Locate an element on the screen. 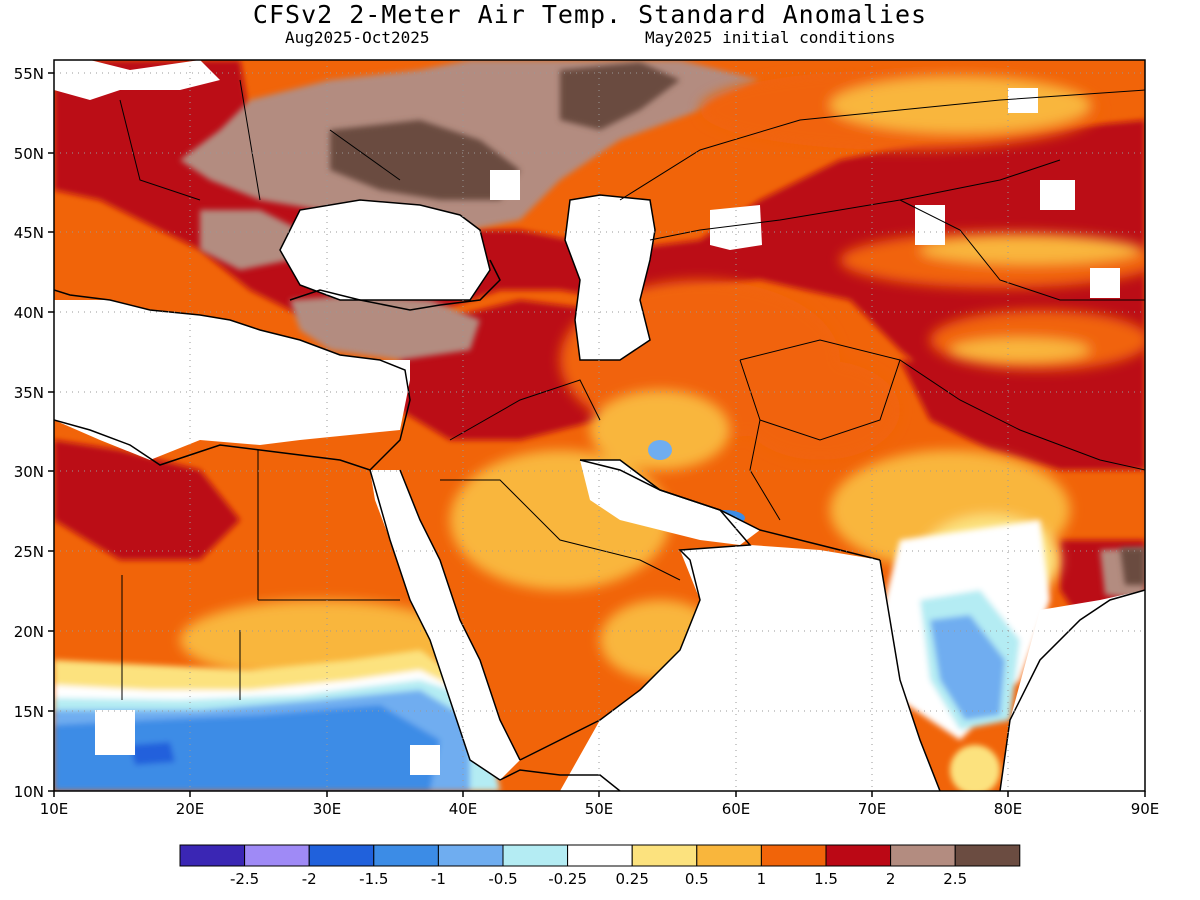 This screenshot has height=900, width=1200. anomaly-blue-sahel is located at coordinates (247, 748).